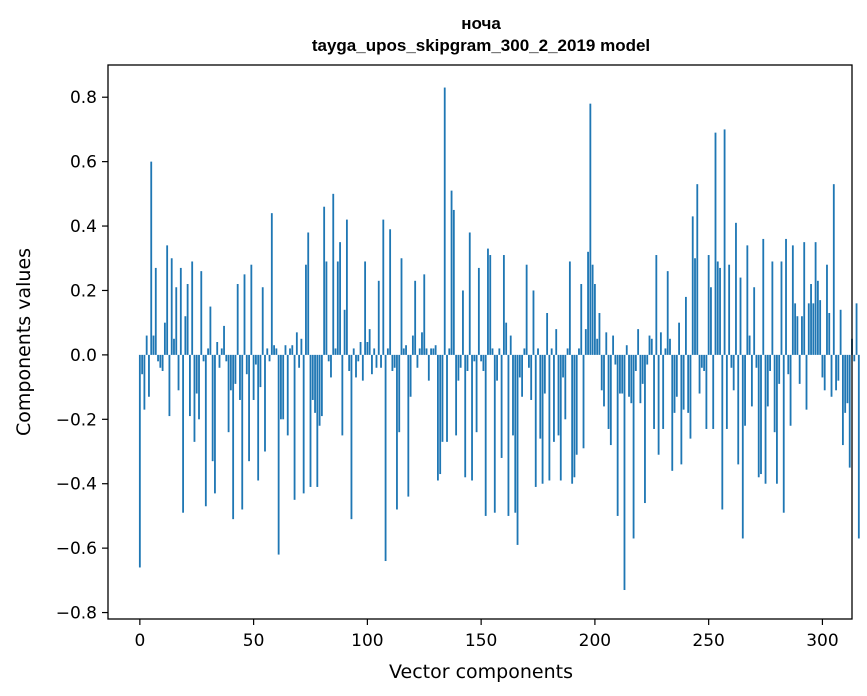 This screenshot has height=696, width=867. Describe the element at coordinates (83, 163) in the screenshot. I see `y-tick-label: 0.6` at that location.